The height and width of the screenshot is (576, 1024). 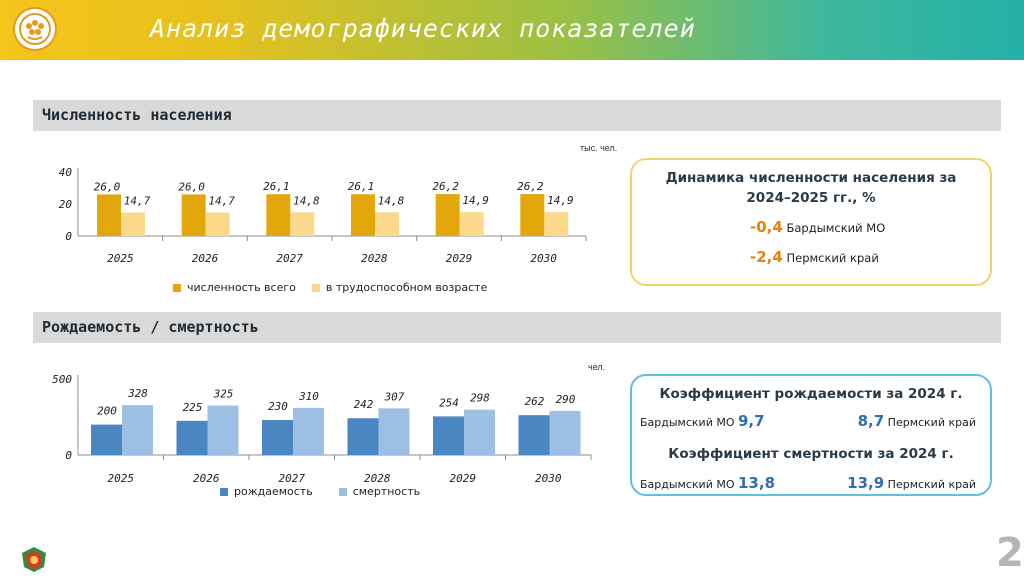 I want to click on page-title: Анализ демографических показателей, so click(x=423, y=28).